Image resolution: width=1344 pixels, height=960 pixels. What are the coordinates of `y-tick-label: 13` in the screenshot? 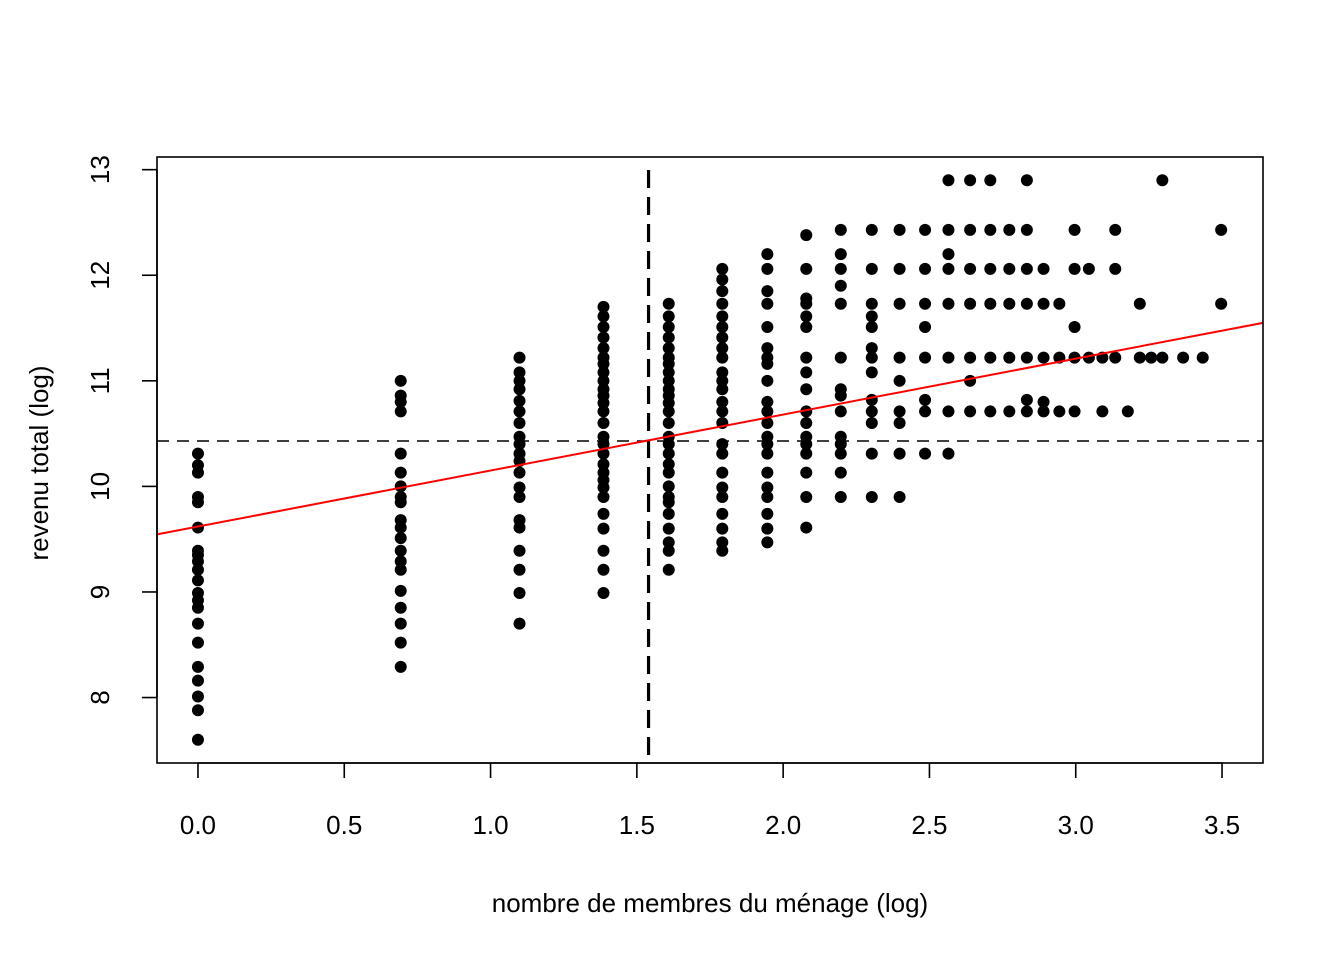 It's located at (100, 169).